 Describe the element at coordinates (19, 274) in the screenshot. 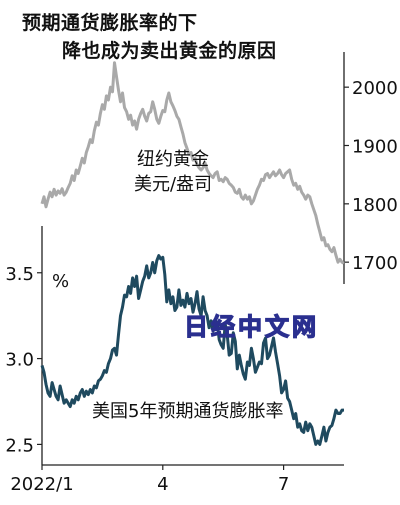

I see `inflation-tick-label: 3.5` at that location.